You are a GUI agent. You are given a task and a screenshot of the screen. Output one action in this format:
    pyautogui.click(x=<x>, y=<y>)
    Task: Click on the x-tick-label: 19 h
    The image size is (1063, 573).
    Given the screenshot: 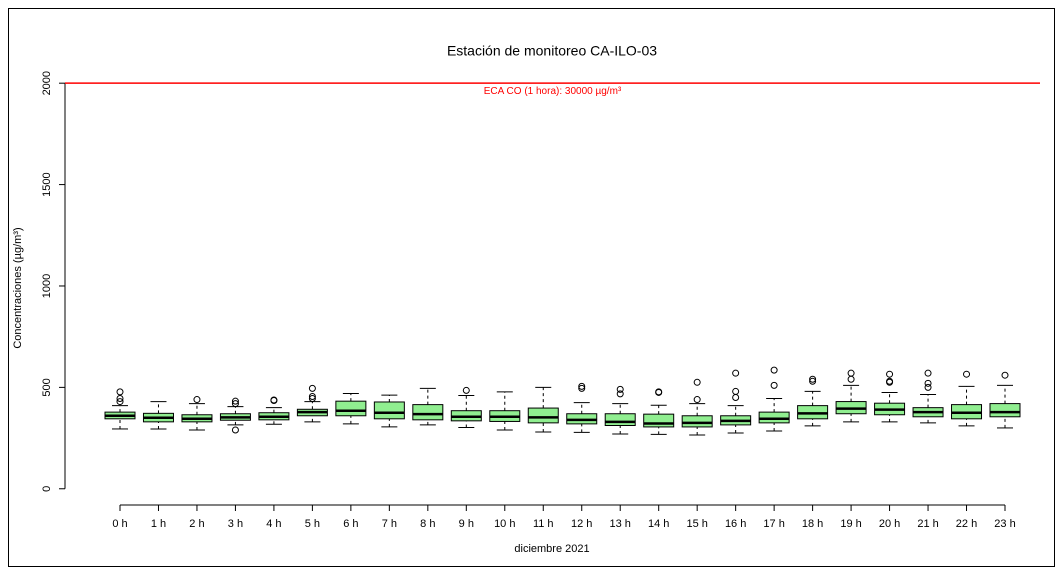 What is the action you would take?
    pyautogui.click(x=850, y=524)
    